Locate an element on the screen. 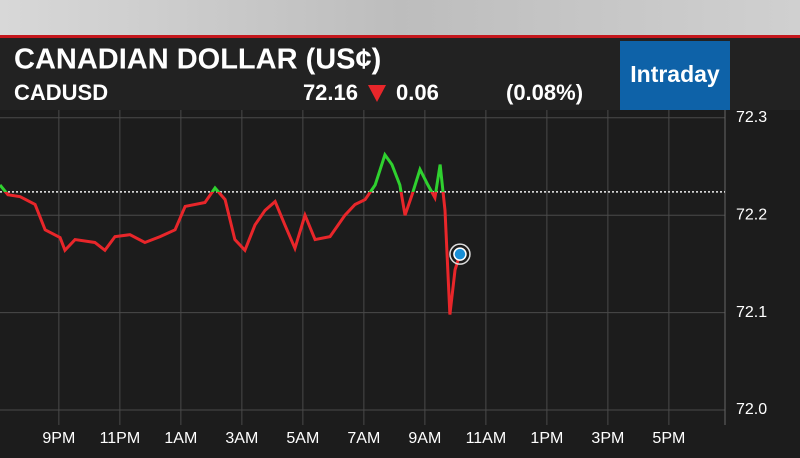 The image size is (800, 458). x-tick-label: 5AM is located at coordinates (302, 438).